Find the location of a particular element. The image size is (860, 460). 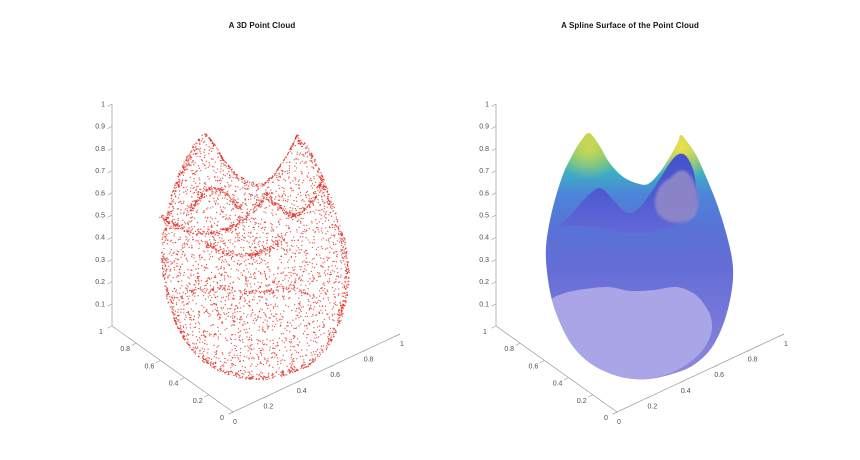

spline-surface is located at coordinates (639, 256).